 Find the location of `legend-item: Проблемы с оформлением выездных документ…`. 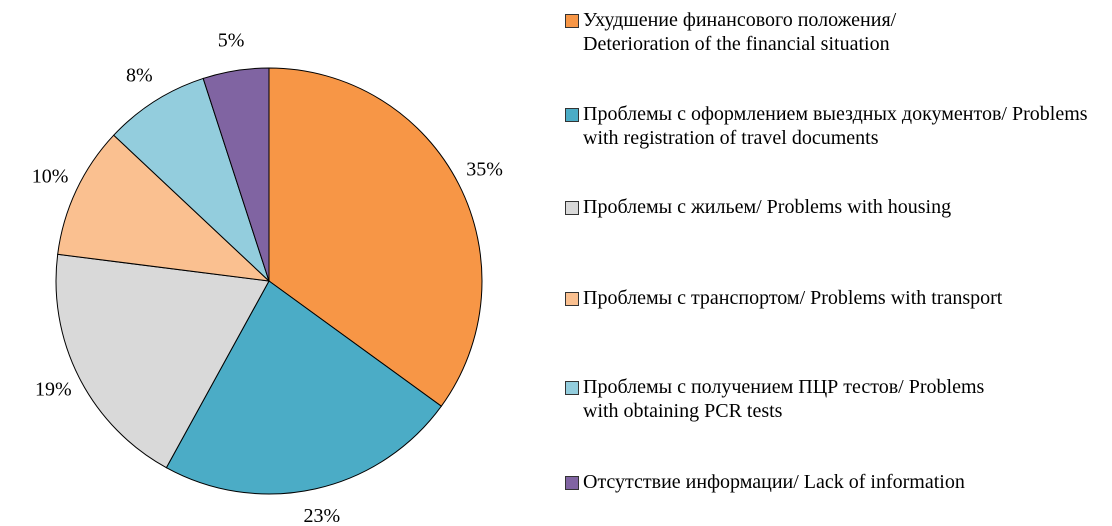

legend-item: Проблемы с оформлением выездных документ… is located at coordinates (832, 126).